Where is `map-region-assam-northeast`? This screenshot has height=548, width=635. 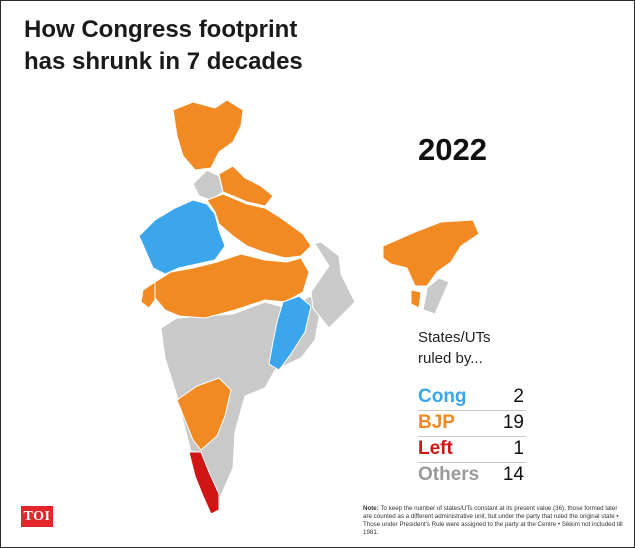 map-region-assam-northeast is located at coordinates (431, 253).